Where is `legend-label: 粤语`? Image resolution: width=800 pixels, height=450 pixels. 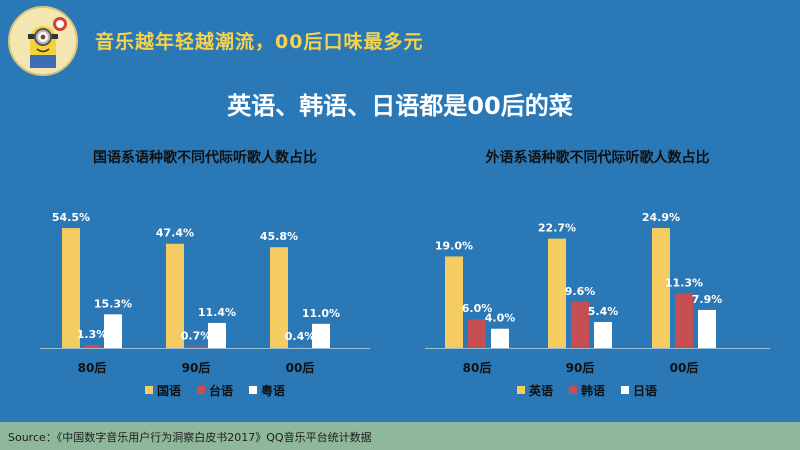 legend-label: 粤语 is located at coordinates (273, 390).